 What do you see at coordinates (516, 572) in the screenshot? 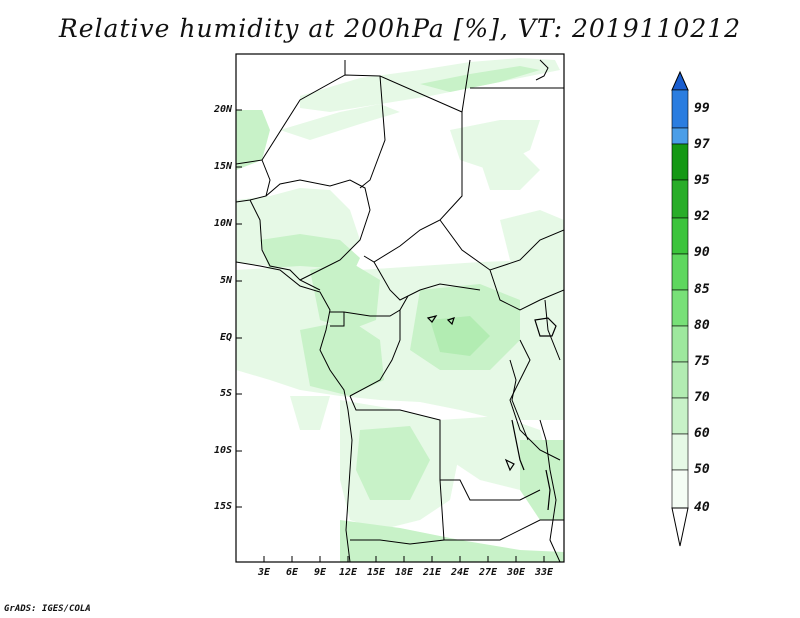
I see `lon-label-30e: 30E` at bounding box center [516, 572].